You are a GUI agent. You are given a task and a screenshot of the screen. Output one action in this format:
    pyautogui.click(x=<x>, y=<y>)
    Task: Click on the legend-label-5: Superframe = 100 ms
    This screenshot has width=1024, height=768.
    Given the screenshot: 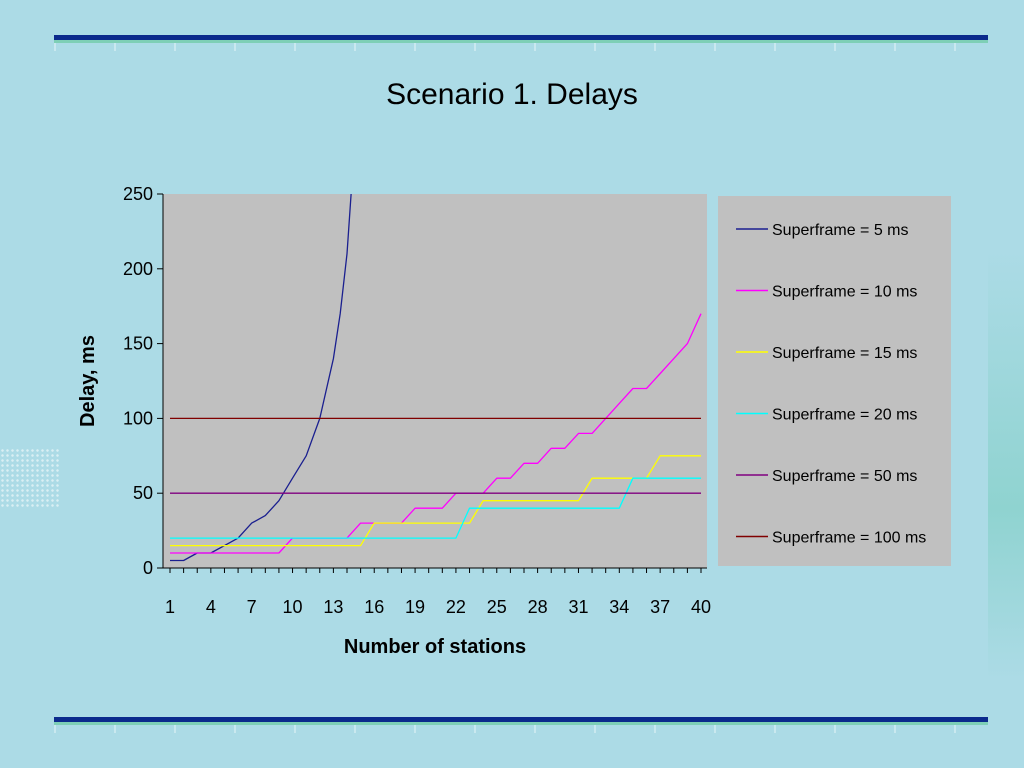 What is the action you would take?
    pyautogui.click(x=849, y=538)
    